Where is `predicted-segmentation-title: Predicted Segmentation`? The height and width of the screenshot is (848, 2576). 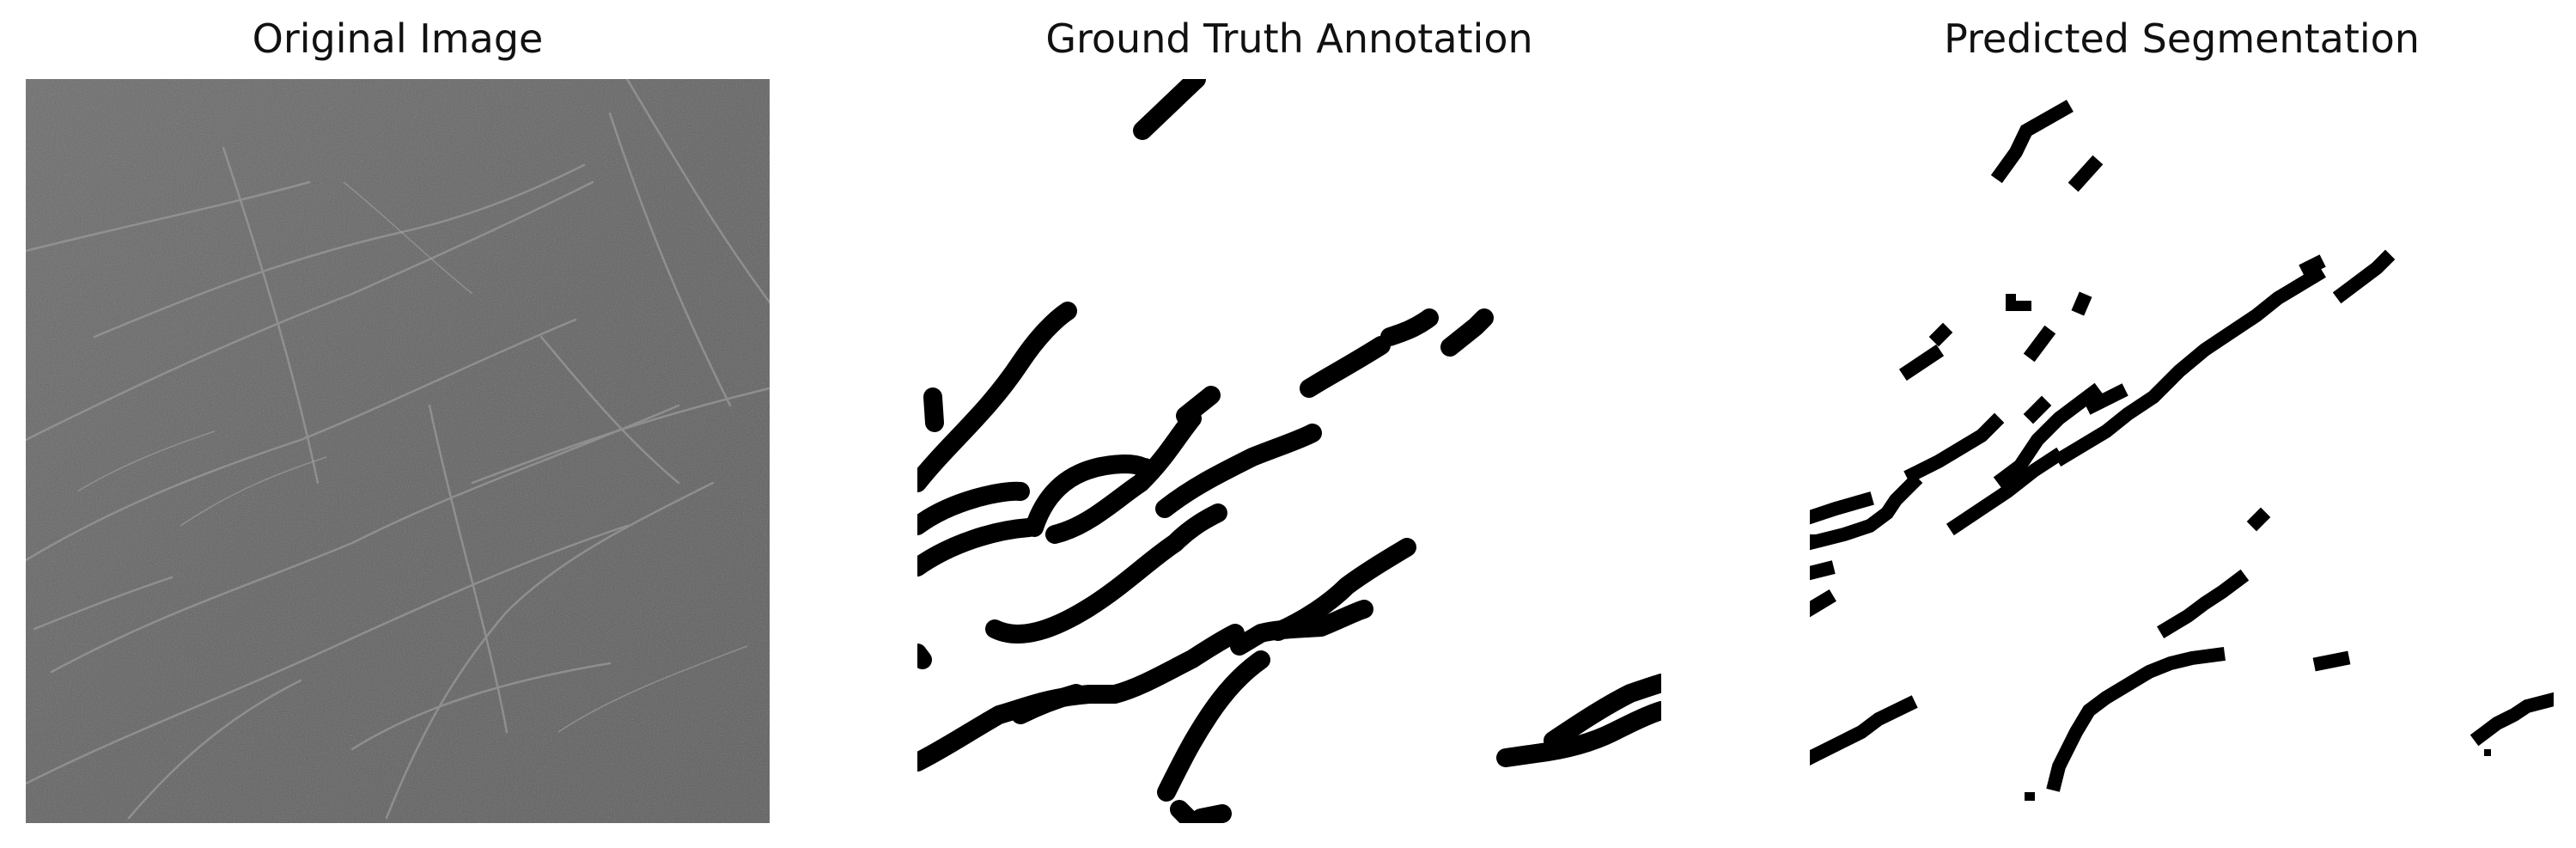
predicted-segmentation-title: Predicted Segmentation is located at coordinates (2182, 38).